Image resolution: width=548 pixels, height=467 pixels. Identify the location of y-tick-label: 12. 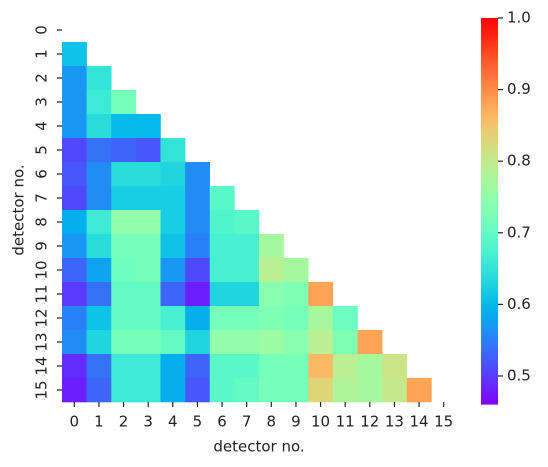
(42, 317).